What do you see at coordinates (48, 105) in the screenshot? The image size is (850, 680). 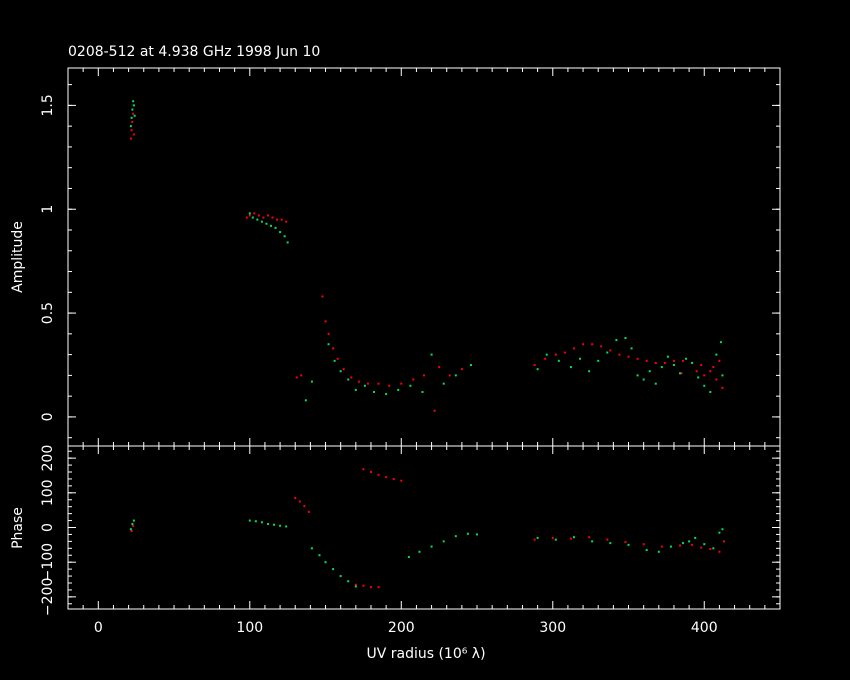 I see `amplitude-ytick-label: 1.5` at bounding box center [48, 105].